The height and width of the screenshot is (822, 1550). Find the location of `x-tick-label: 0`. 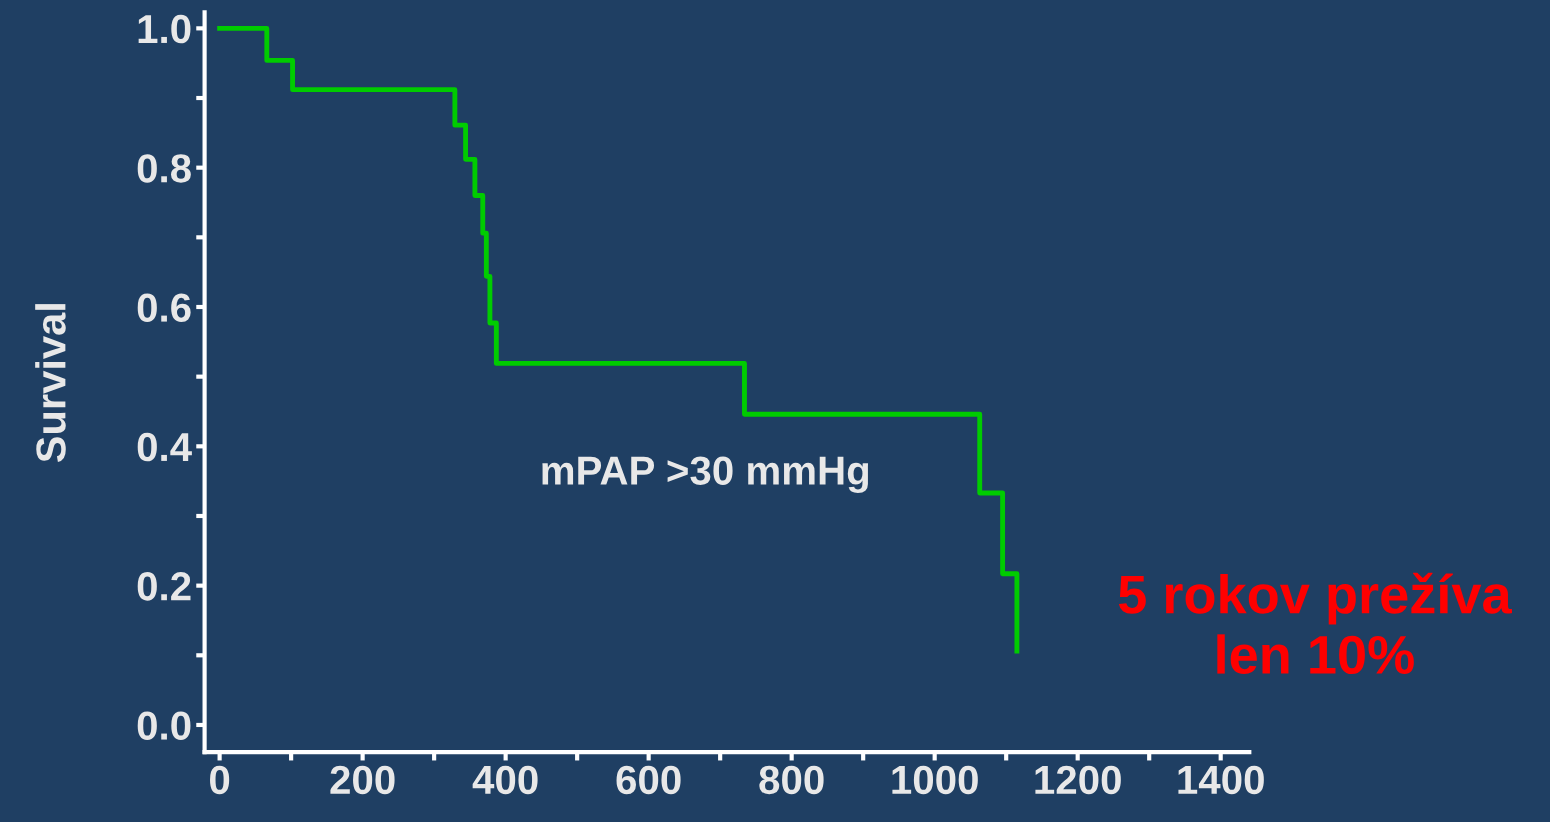

x-tick-label: 0 is located at coordinates (220, 780).